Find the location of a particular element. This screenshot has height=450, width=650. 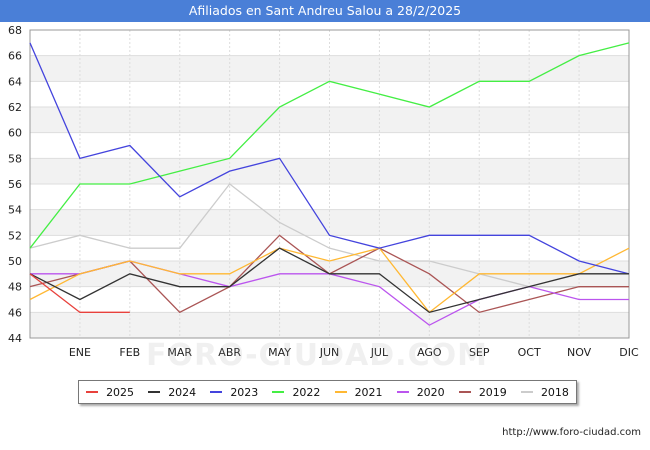

legend-item-2020: 2020 is located at coordinates (420, 392).